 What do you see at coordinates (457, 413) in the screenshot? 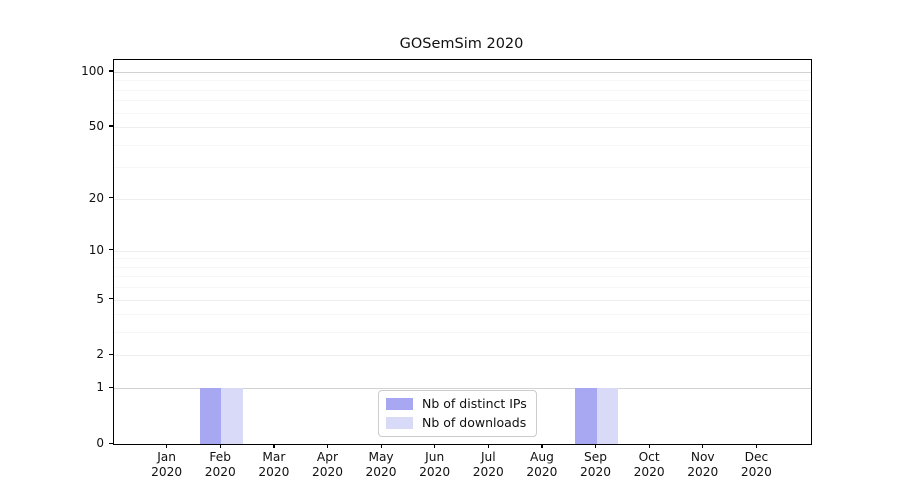
I see `legend: Nb of distinct IPs Nb of downloads` at bounding box center [457, 413].